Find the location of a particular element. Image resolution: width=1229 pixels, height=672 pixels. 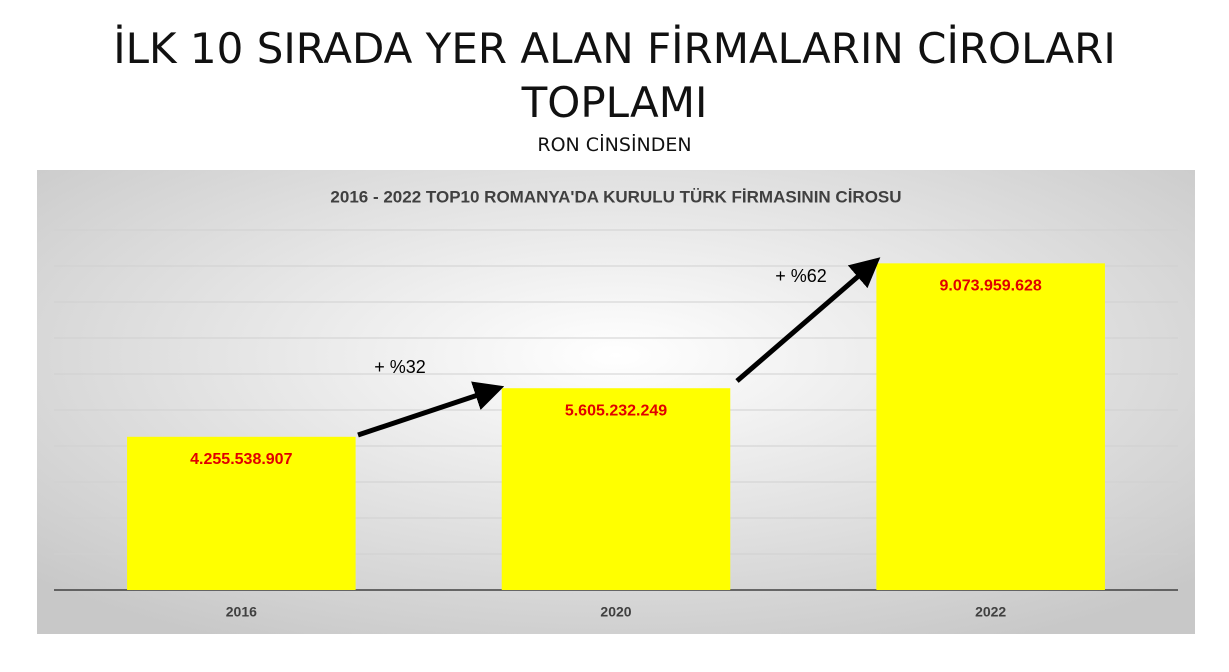

x-tick-label: 2016 is located at coordinates (241, 612).